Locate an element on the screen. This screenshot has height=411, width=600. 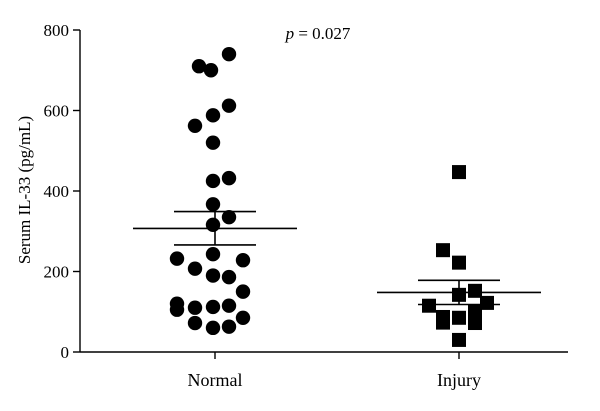
y-tick-label: 400 is located at coordinates (57, 191).